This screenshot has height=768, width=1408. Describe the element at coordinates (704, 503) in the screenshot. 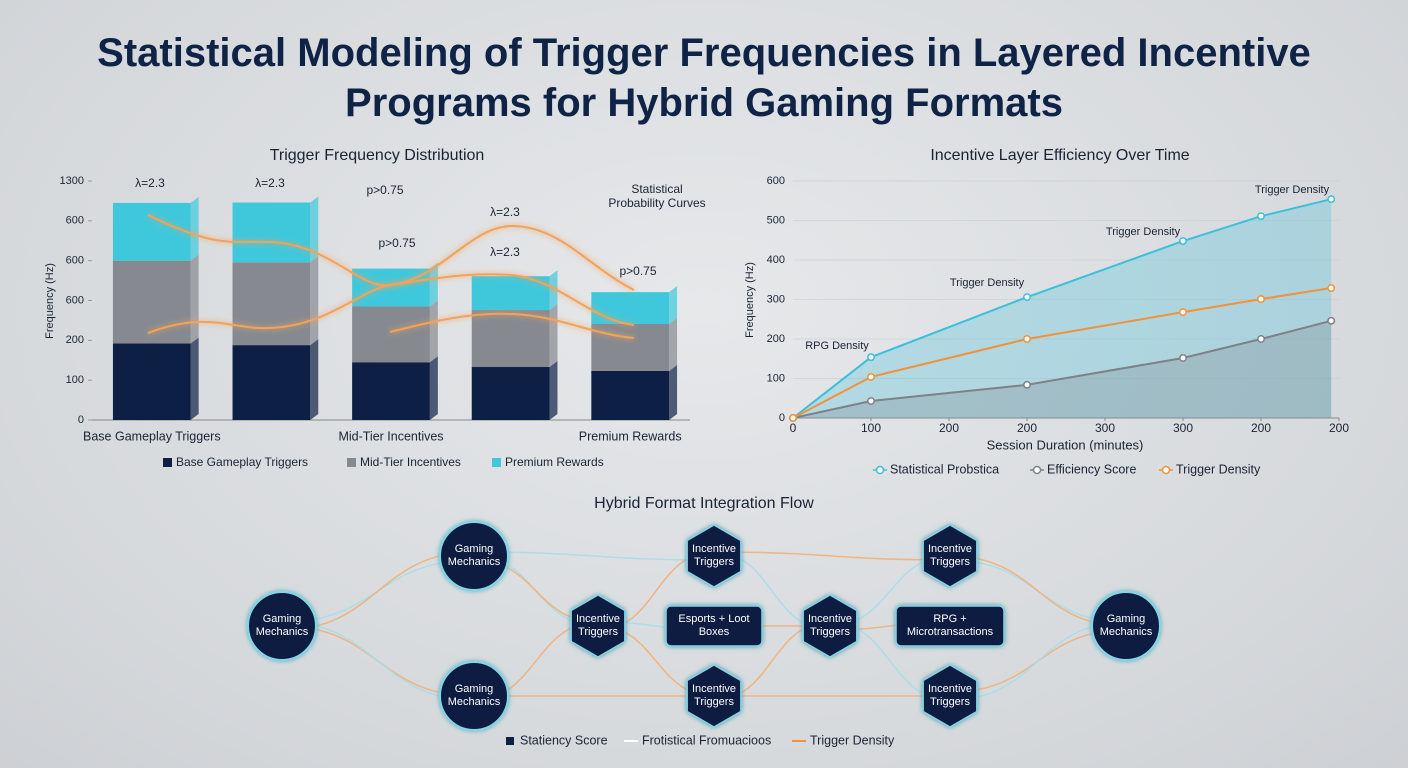

I see `diagram-title: Hybrid Format Integration Flow` at that location.